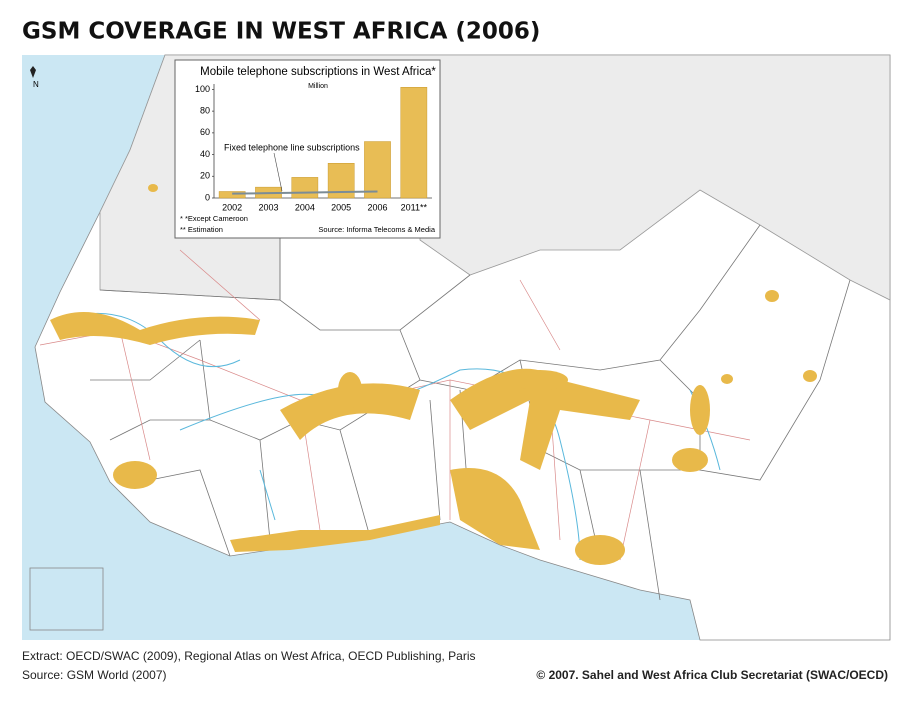 The image size is (910, 705). I want to click on note: ** Estimation, so click(201, 229).